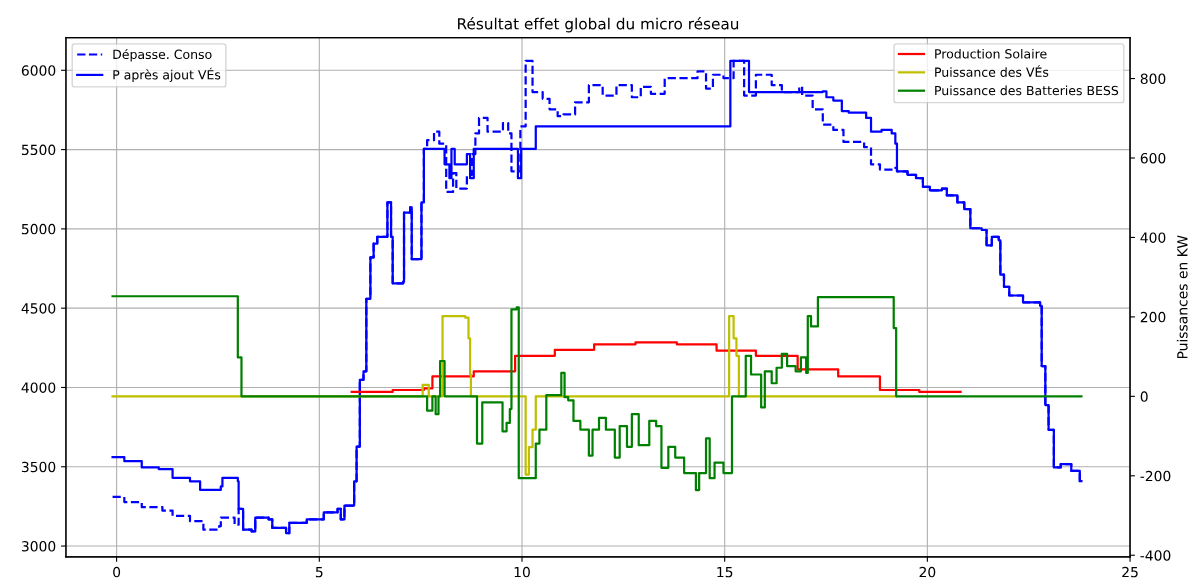  What do you see at coordinates (1155, 555) in the screenshot?
I see `y2-tick-label: -400` at bounding box center [1155, 555].